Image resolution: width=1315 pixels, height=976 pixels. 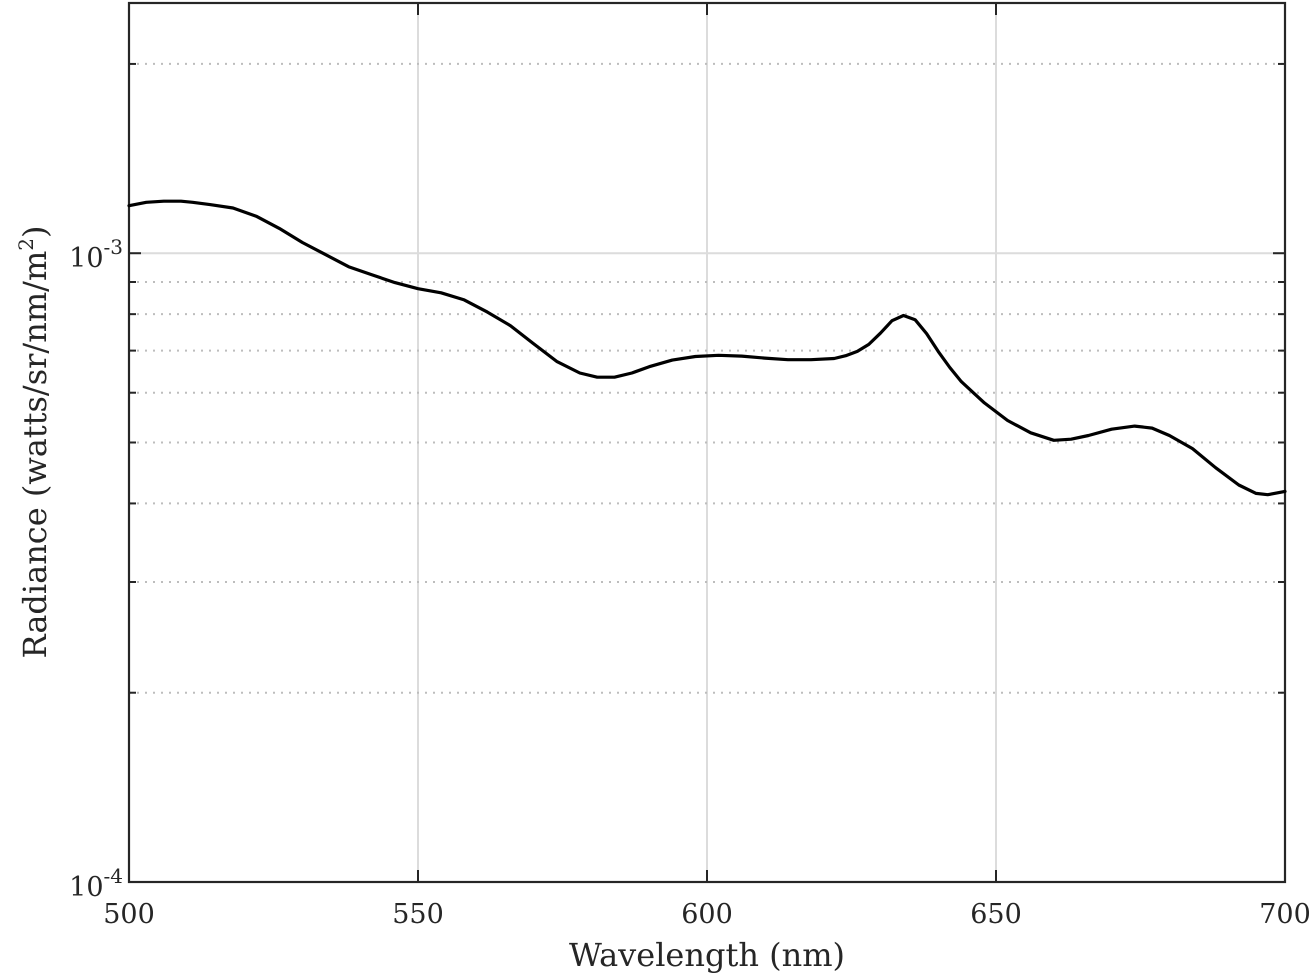 I want to click on y-tick-label: 10⁻³, so click(x=96, y=254).